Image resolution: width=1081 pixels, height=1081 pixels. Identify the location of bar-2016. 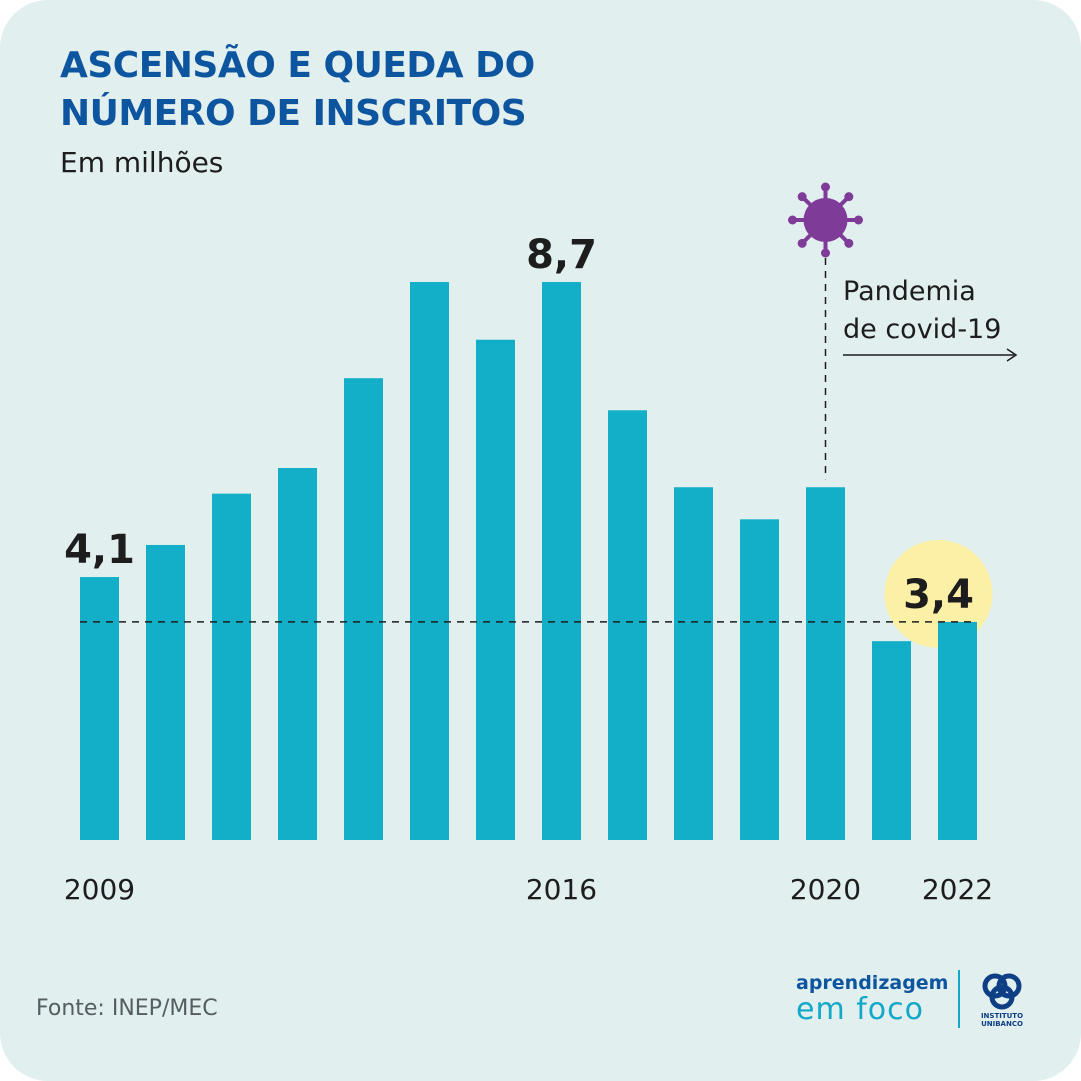
(561, 561).